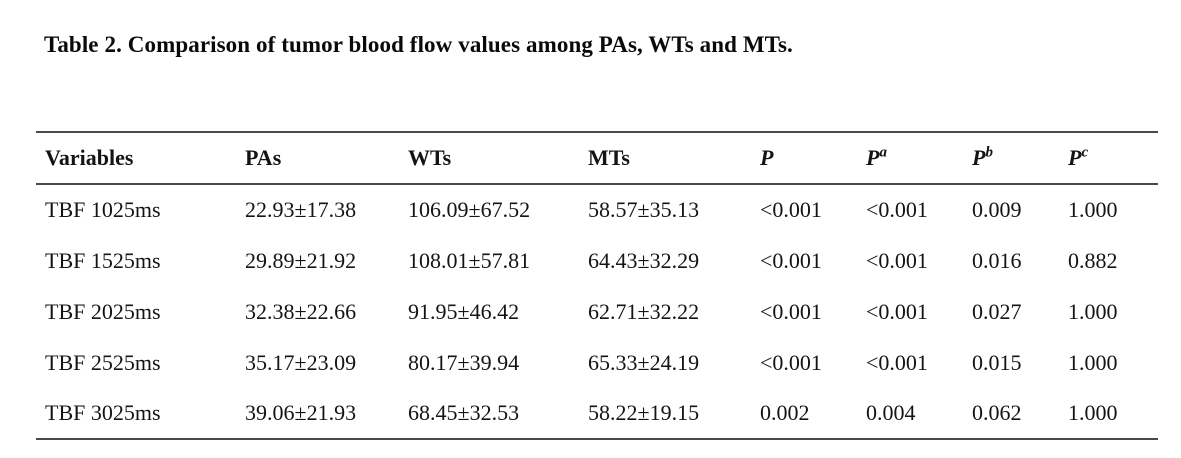  What do you see at coordinates (103, 311) in the screenshot?
I see `variable-label: TBF 2025ms` at bounding box center [103, 311].